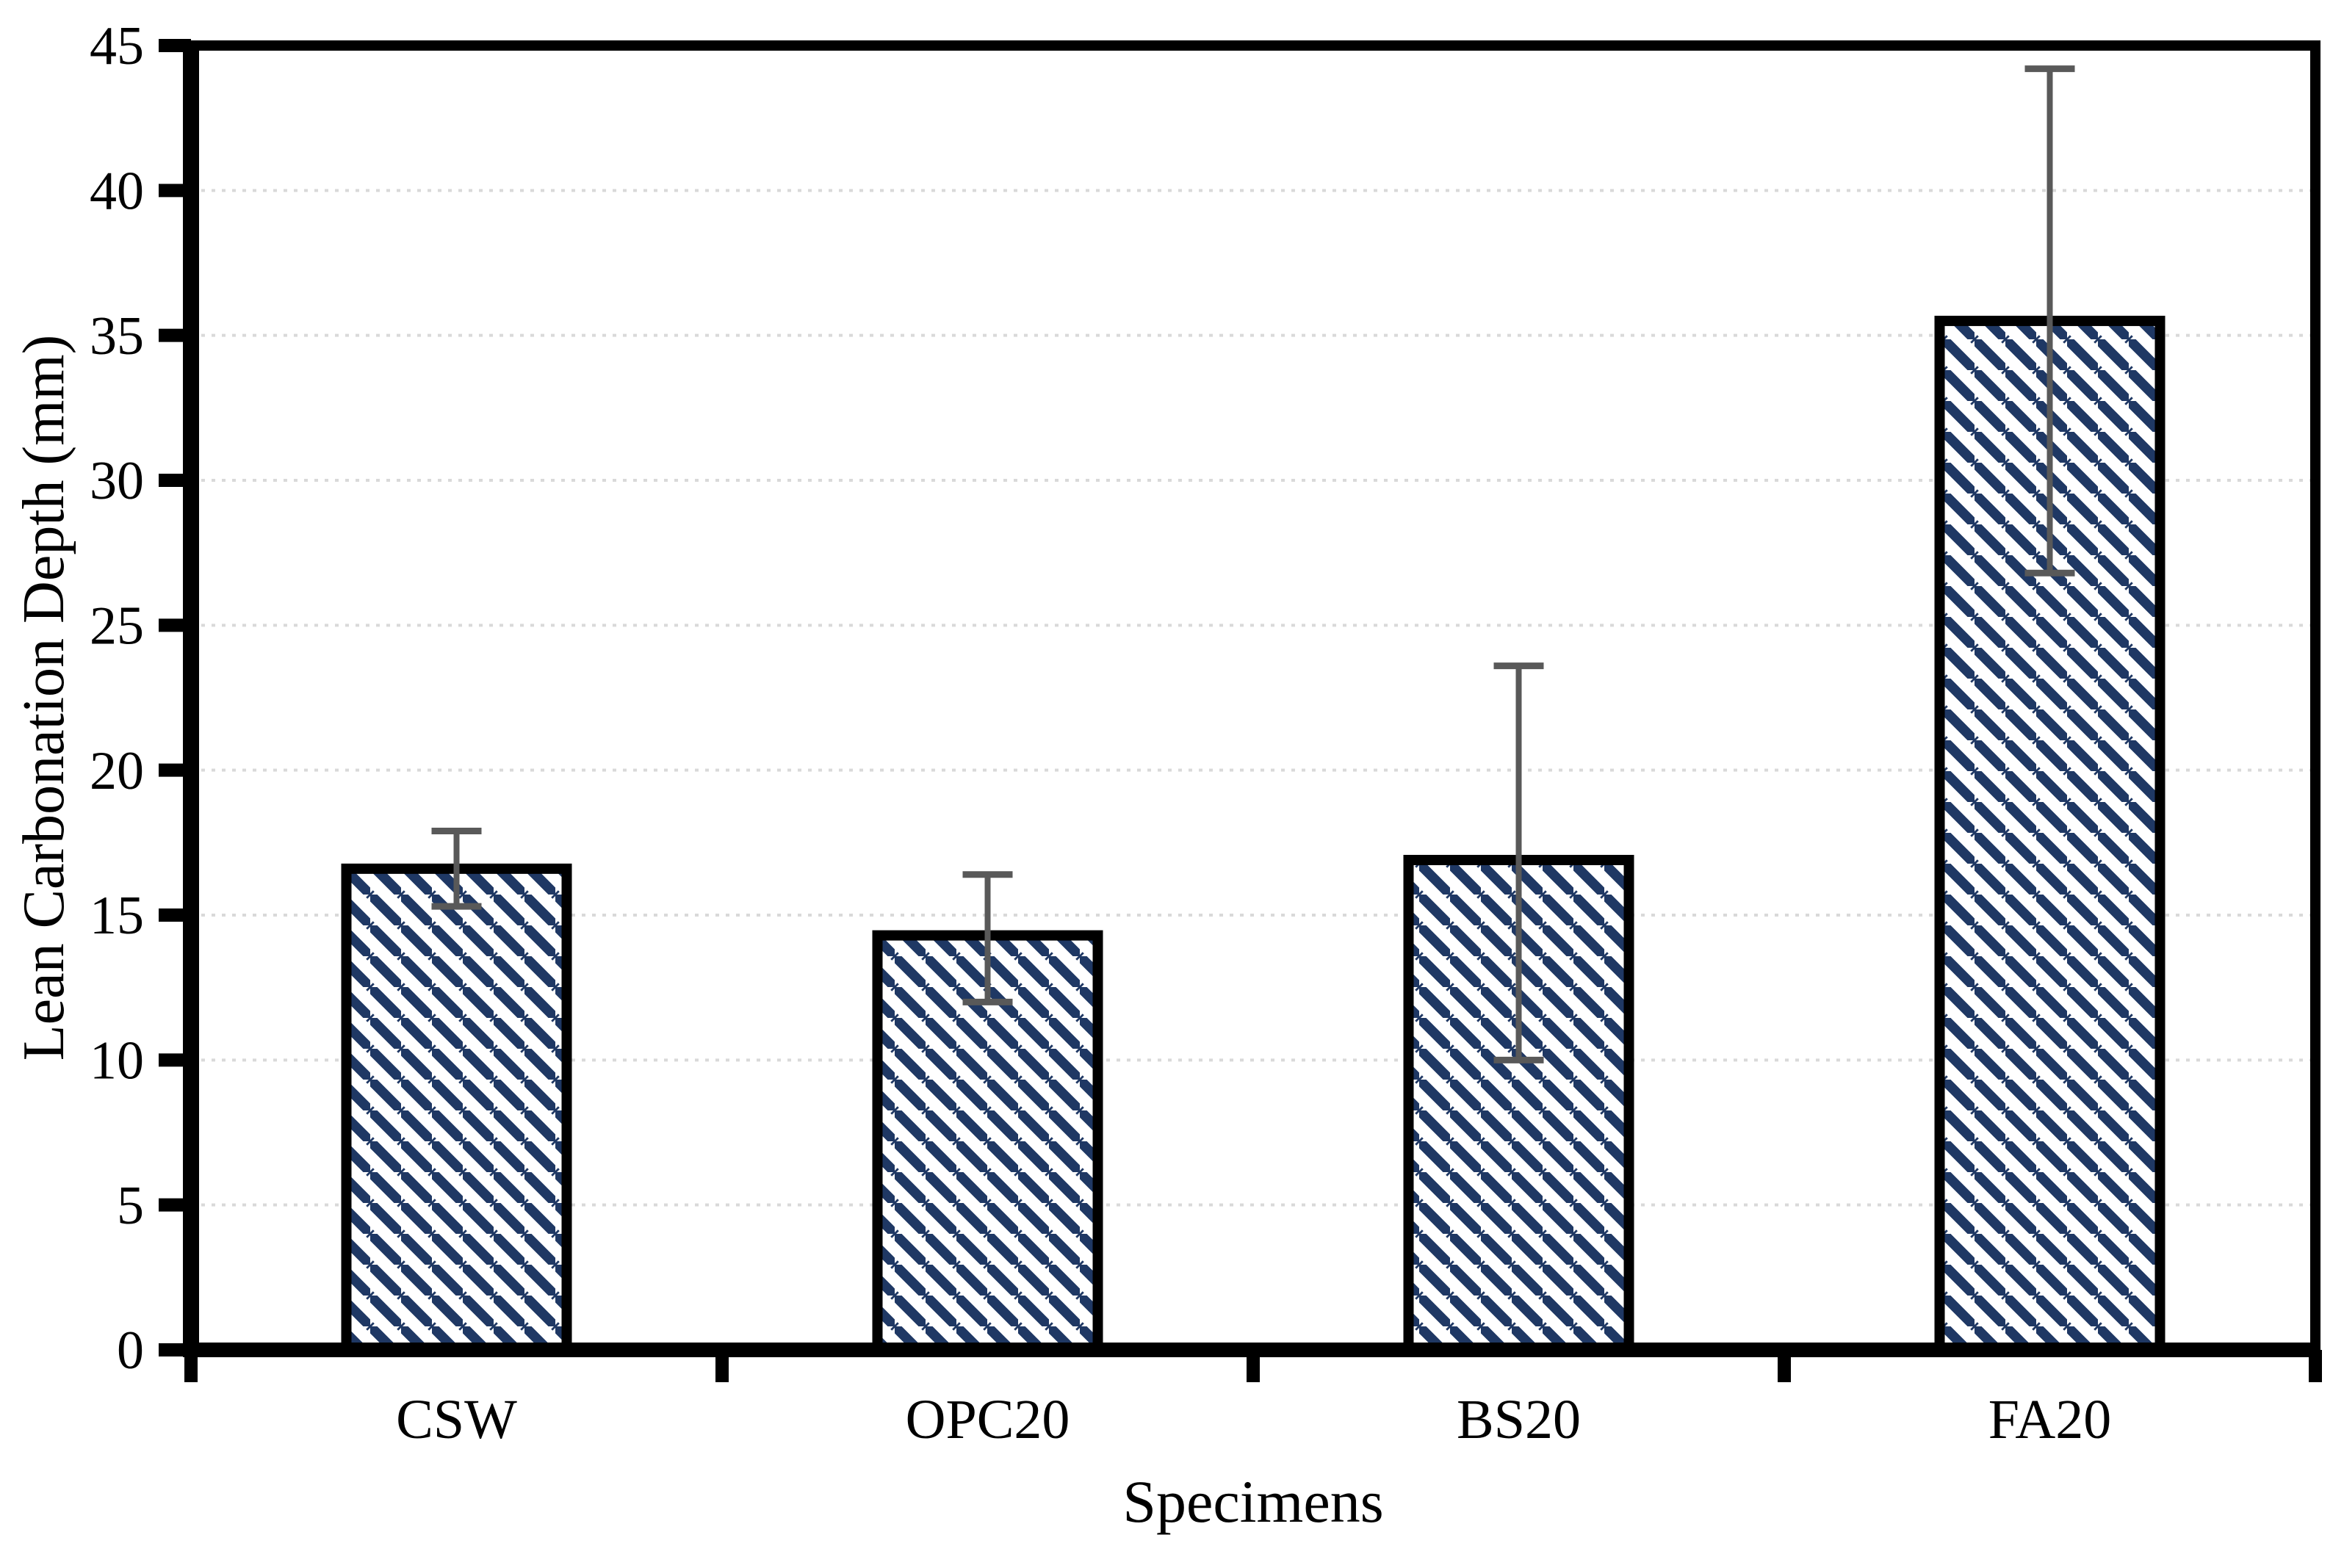 The height and width of the screenshot is (1568, 2344). What do you see at coordinates (117, 771) in the screenshot?
I see `y-tick-label: 20` at bounding box center [117, 771].